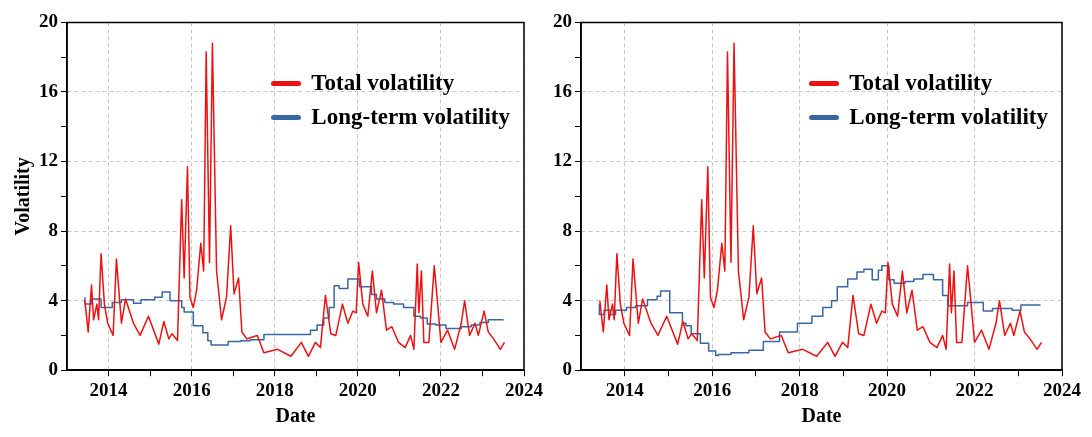 This screenshot has width=1092, height=437. What do you see at coordinates (23, 196) in the screenshot?
I see `y-axis-title: Volatility` at bounding box center [23, 196].